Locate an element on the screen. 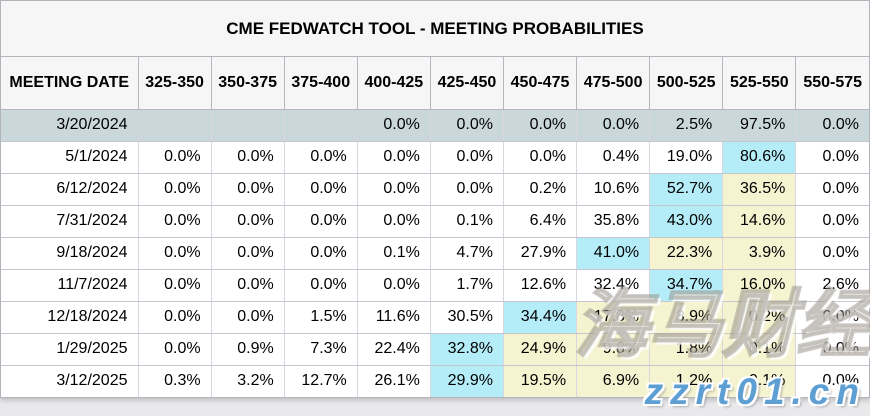  probability-cell: 26.1% is located at coordinates (393, 381).